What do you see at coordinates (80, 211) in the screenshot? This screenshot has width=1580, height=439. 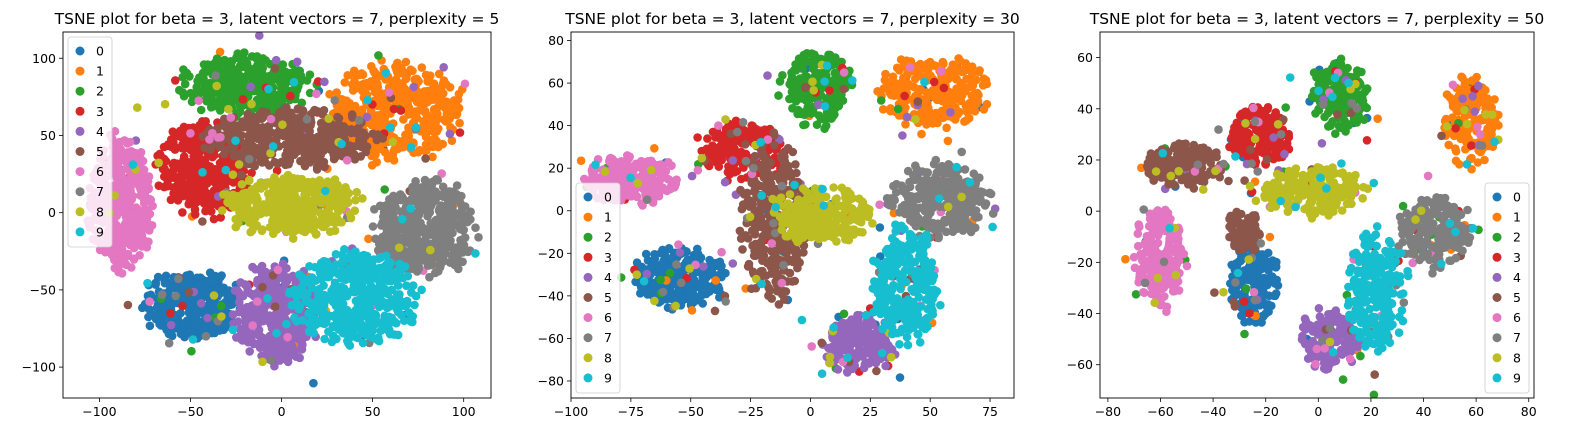 I see `legend-marker` at bounding box center [80, 211].